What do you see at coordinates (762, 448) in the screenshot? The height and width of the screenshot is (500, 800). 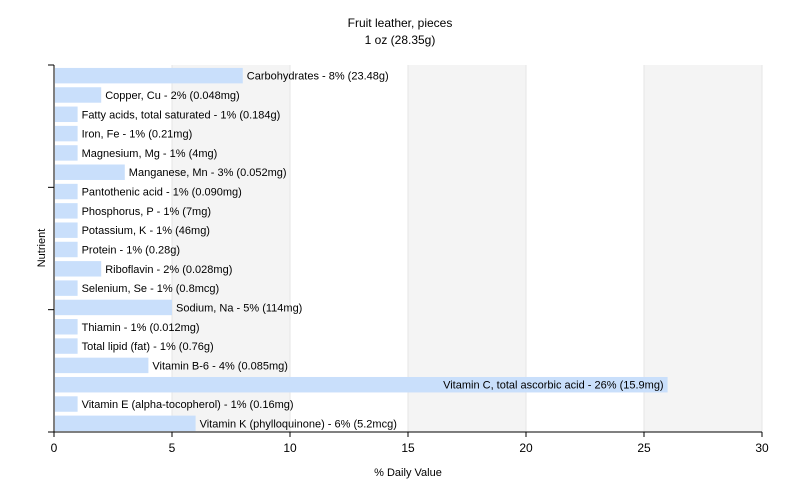 I see `x-tick-label: 30` at bounding box center [762, 448].